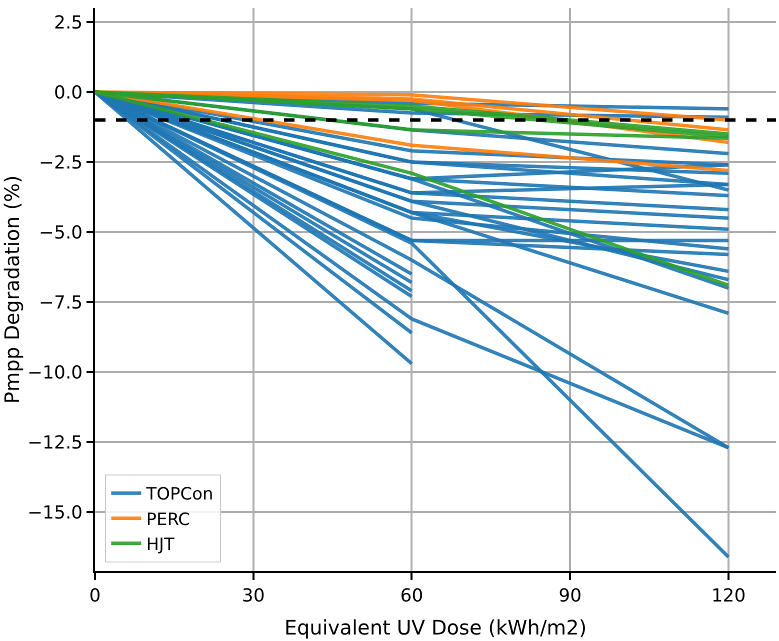 The height and width of the screenshot is (641, 779). What do you see at coordinates (12, 289) in the screenshot?
I see `y-axis-title: Pmpp Degradation (%)` at bounding box center [12, 289].